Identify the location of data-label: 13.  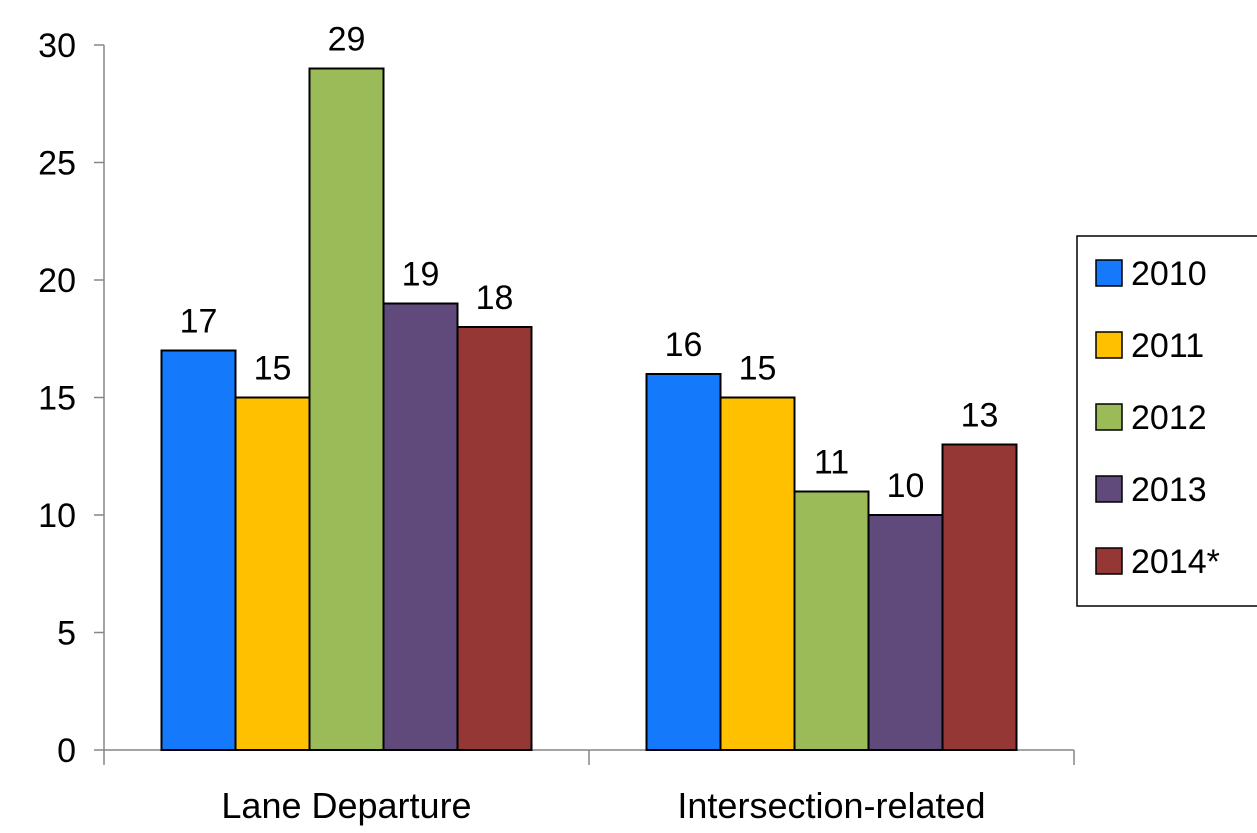
(980, 416).